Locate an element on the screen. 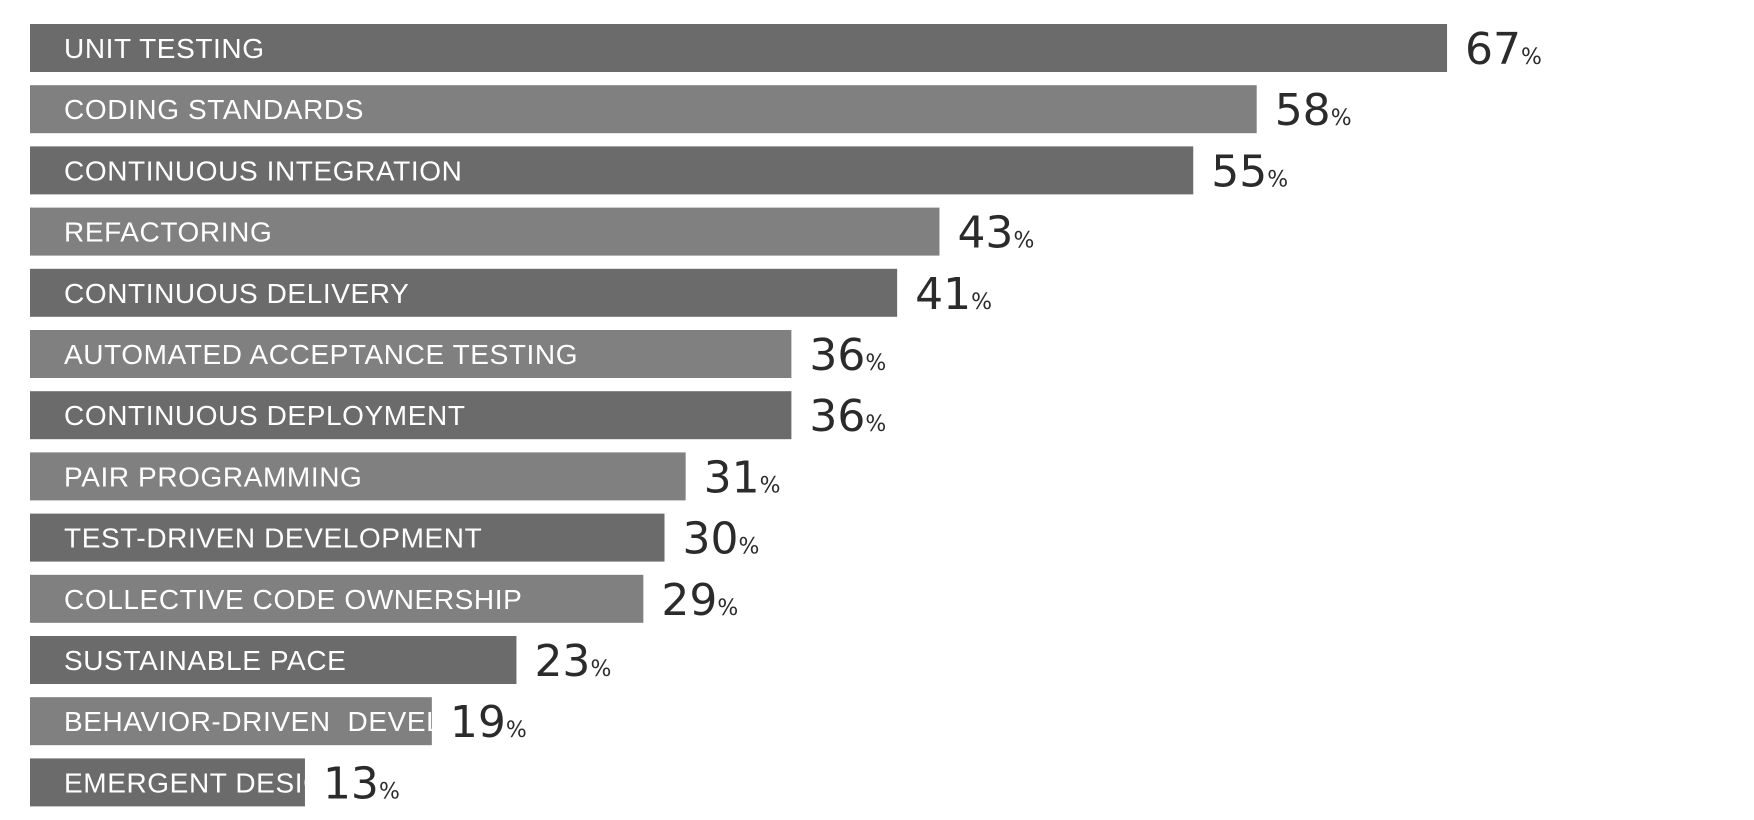 The image size is (1754, 820). value-number: 67 is located at coordinates (1493, 49).